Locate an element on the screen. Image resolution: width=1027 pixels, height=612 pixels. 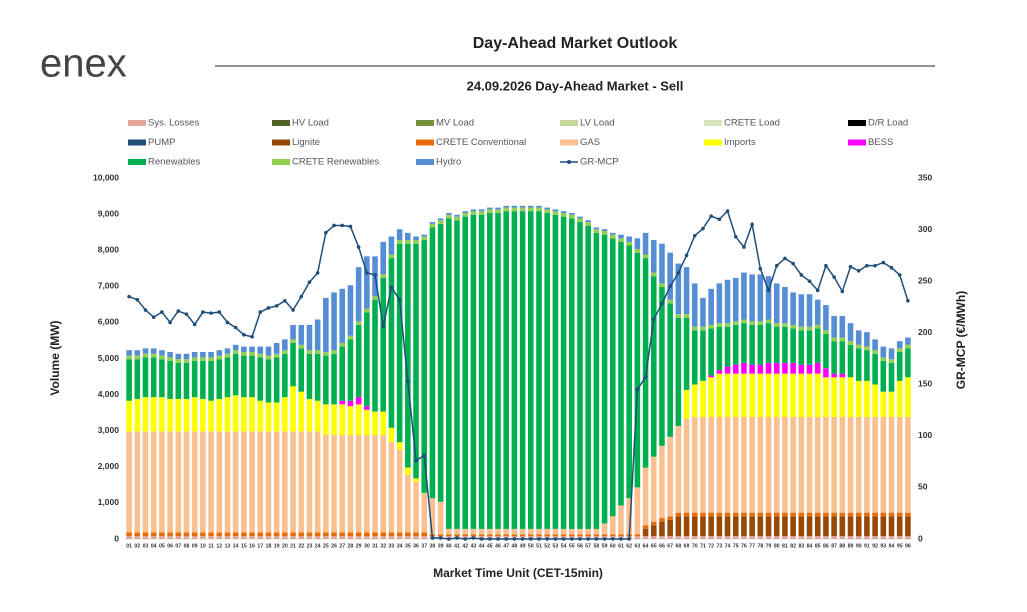
y2-tick-label: 0 is located at coordinates (920, 538).